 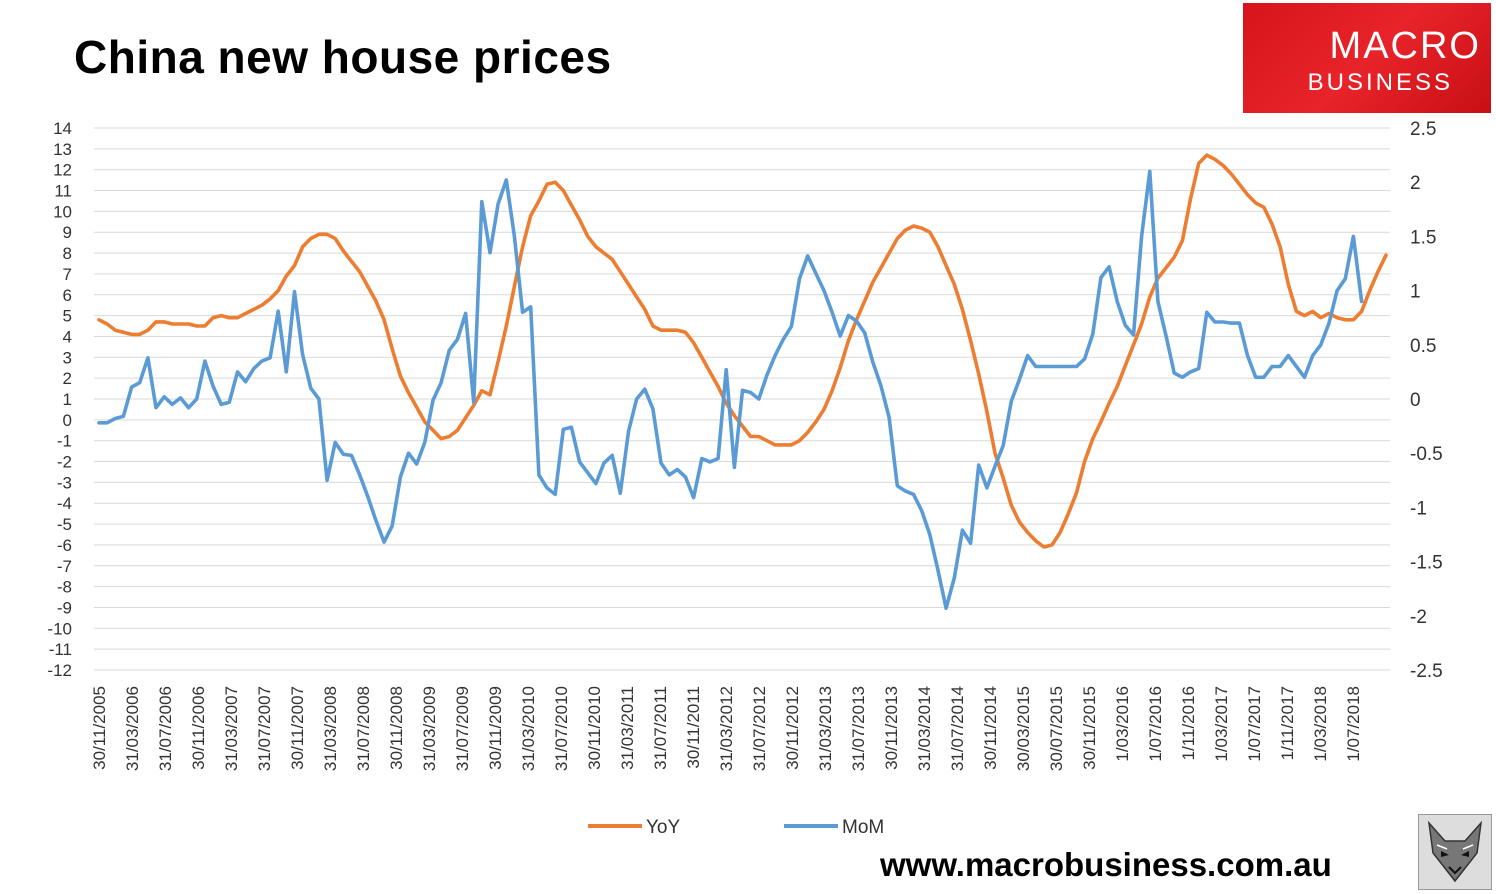 What do you see at coordinates (462, 728) in the screenshot?
I see `x-tick-label: 31/07/2009` at bounding box center [462, 728].